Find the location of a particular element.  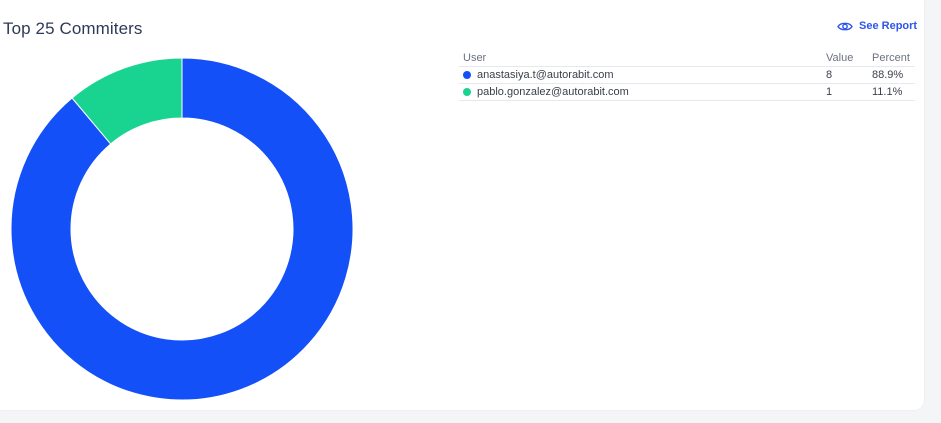

legend-row-0: anastasiya.t@autorabit.com 8 88.9% is located at coordinates (687, 75).